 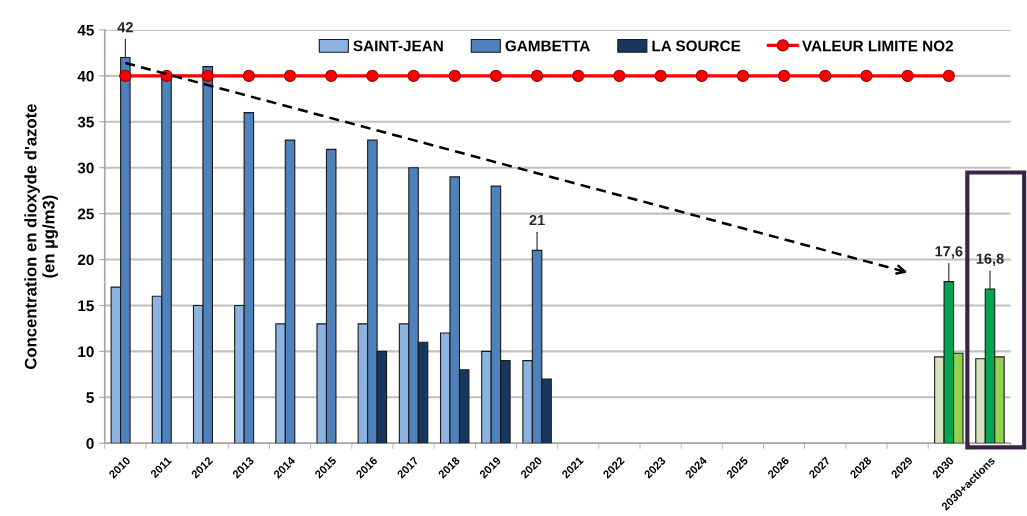 What do you see at coordinates (86, 352) in the screenshot?
I see `y-tick-label: 10` at bounding box center [86, 352].